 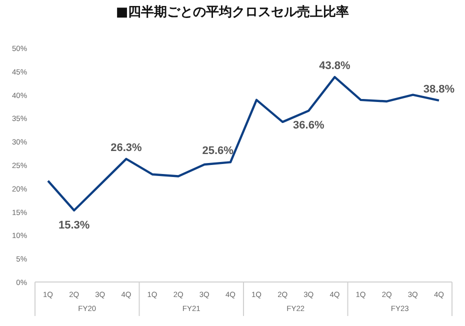 What do you see at coordinates (233, 12) in the screenshot?
I see `chart-title: ■四半期ごとの平均クロスセル売上比率` at bounding box center [233, 12].